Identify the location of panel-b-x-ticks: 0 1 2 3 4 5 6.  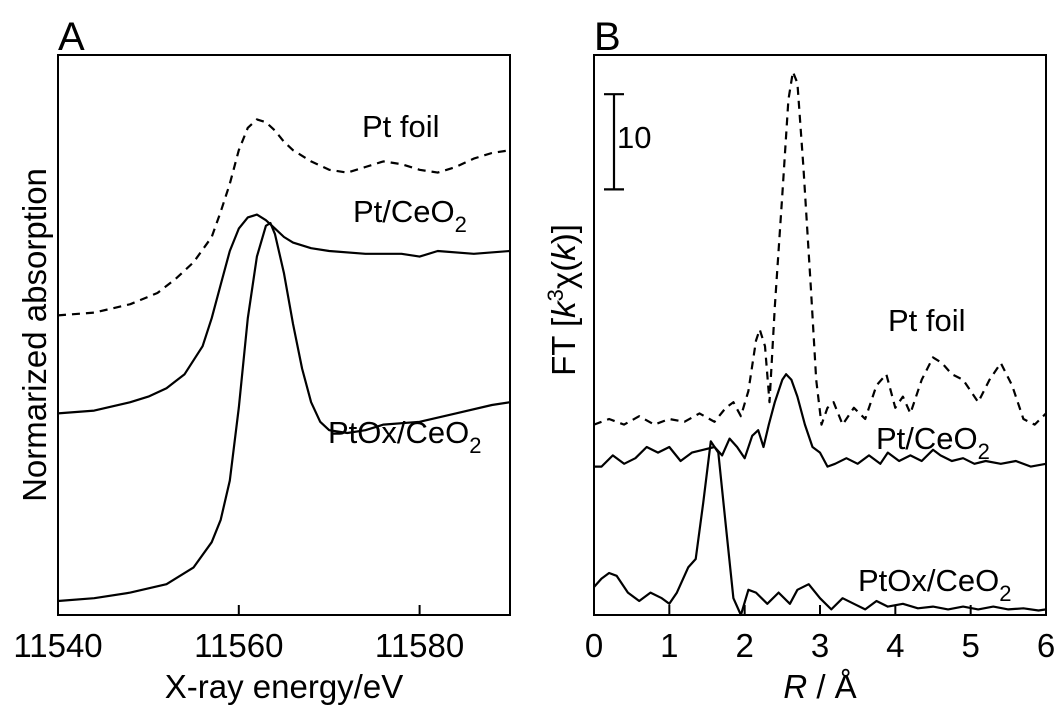
(820, 634).